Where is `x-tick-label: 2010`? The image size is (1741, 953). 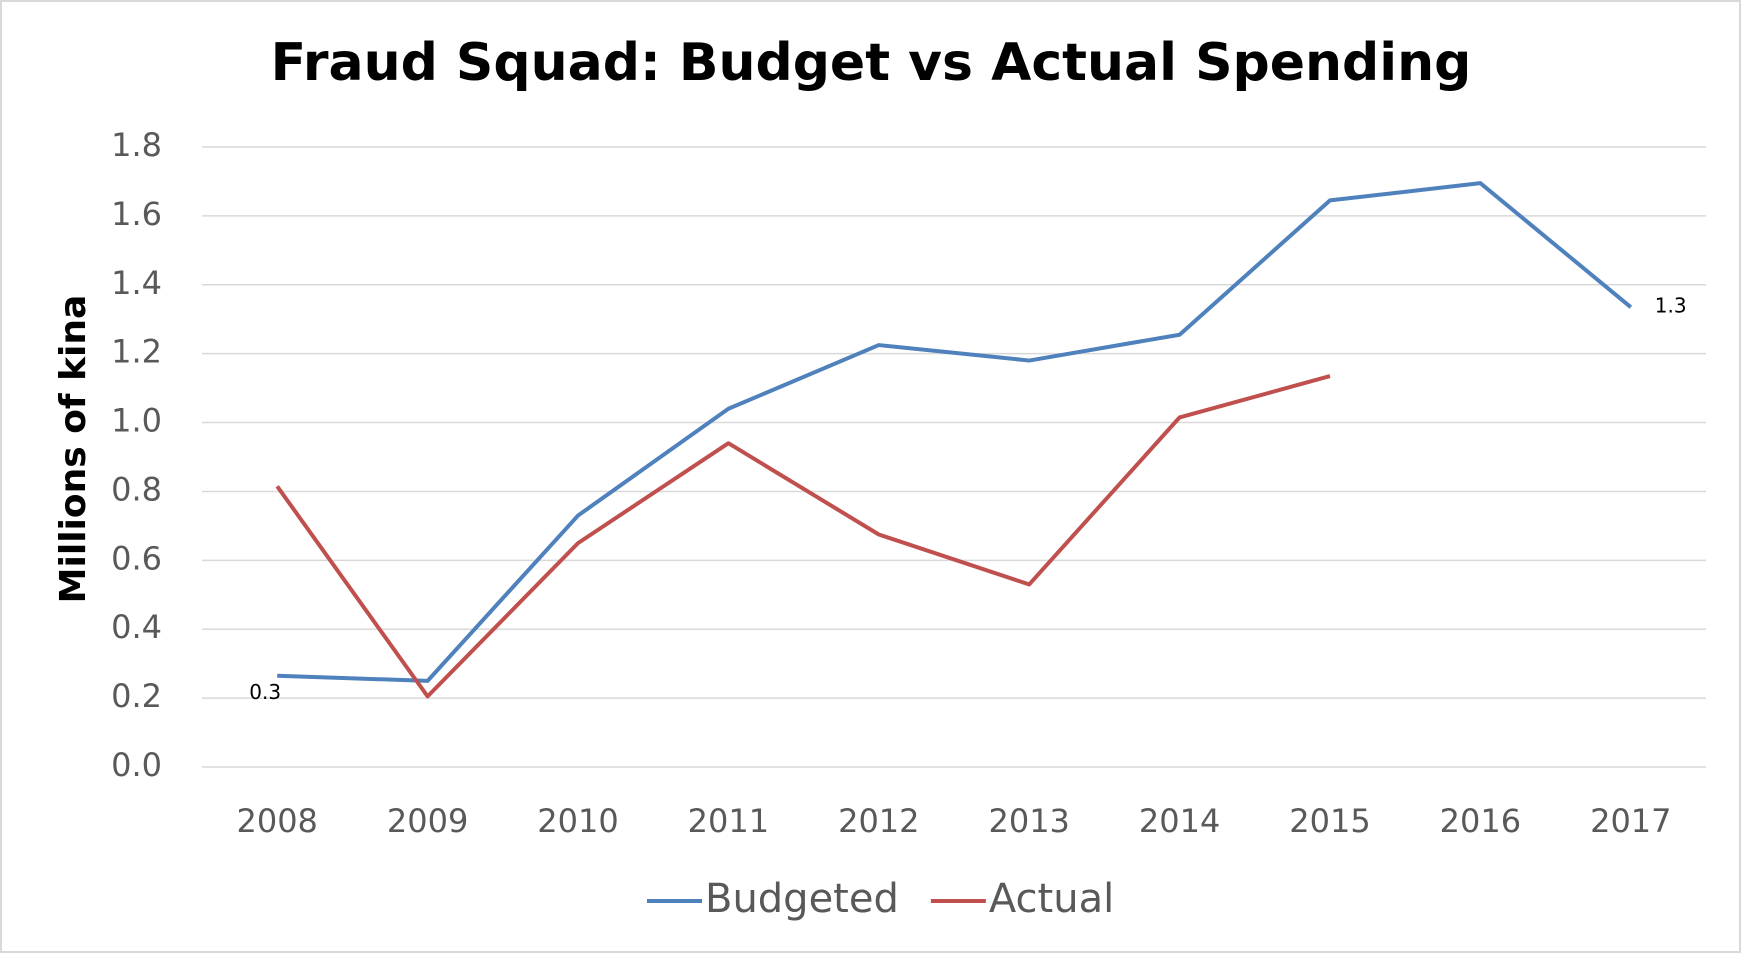 x-tick-label: 2010 is located at coordinates (577, 821).